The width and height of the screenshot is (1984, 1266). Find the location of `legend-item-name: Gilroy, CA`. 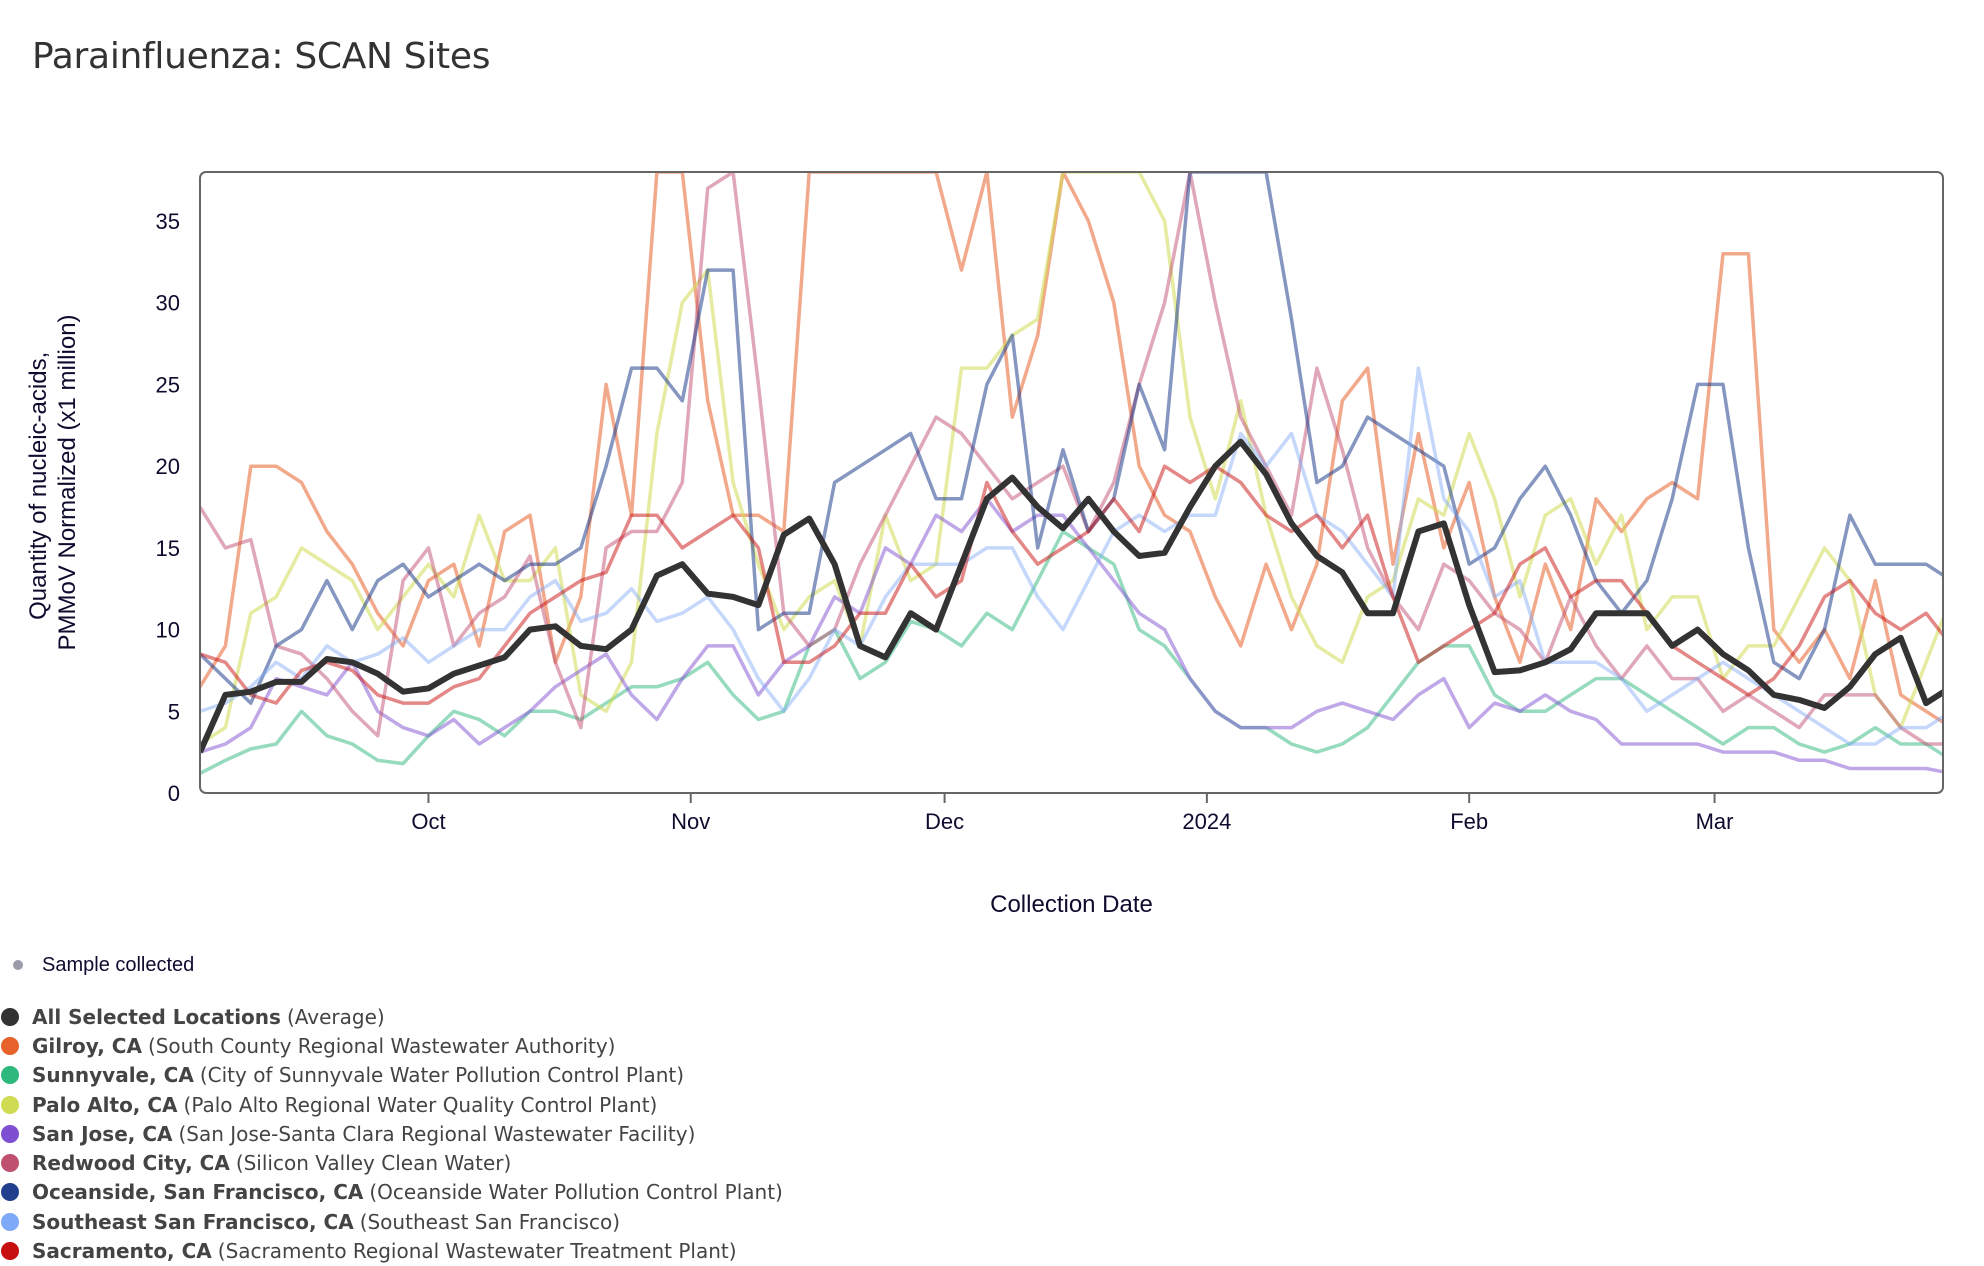

legend-item-name: Gilroy, CA is located at coordinates (87, 1045).